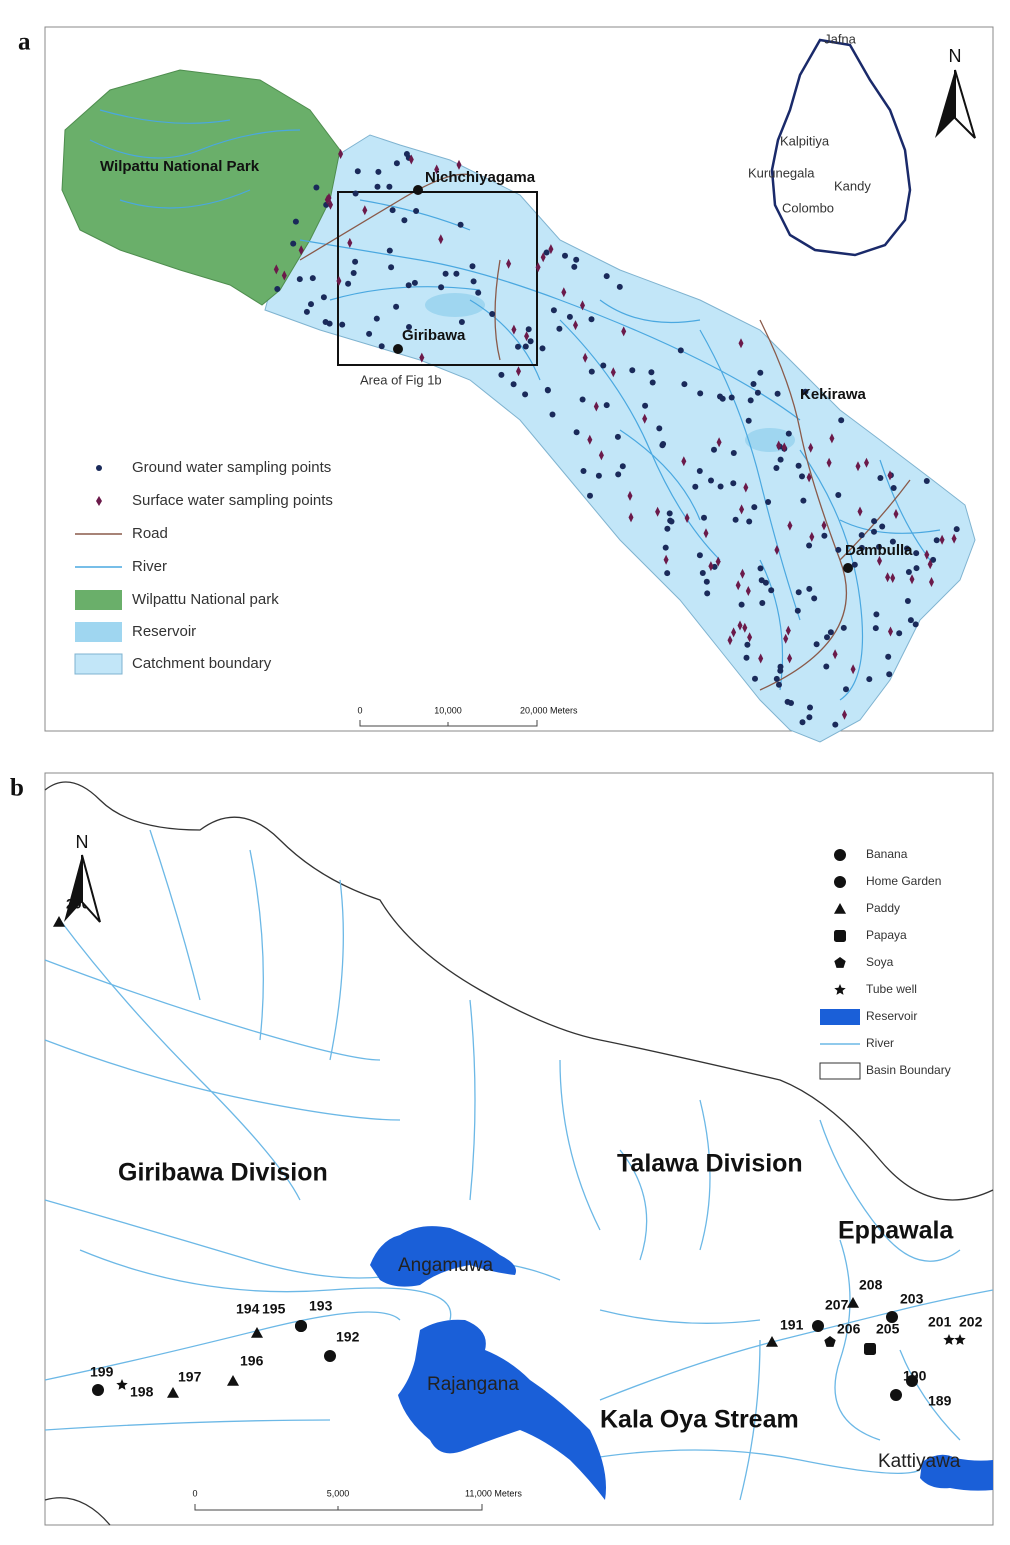 This screenshot has height=1545, width=1010. I want to click on town, so click(848, 568).